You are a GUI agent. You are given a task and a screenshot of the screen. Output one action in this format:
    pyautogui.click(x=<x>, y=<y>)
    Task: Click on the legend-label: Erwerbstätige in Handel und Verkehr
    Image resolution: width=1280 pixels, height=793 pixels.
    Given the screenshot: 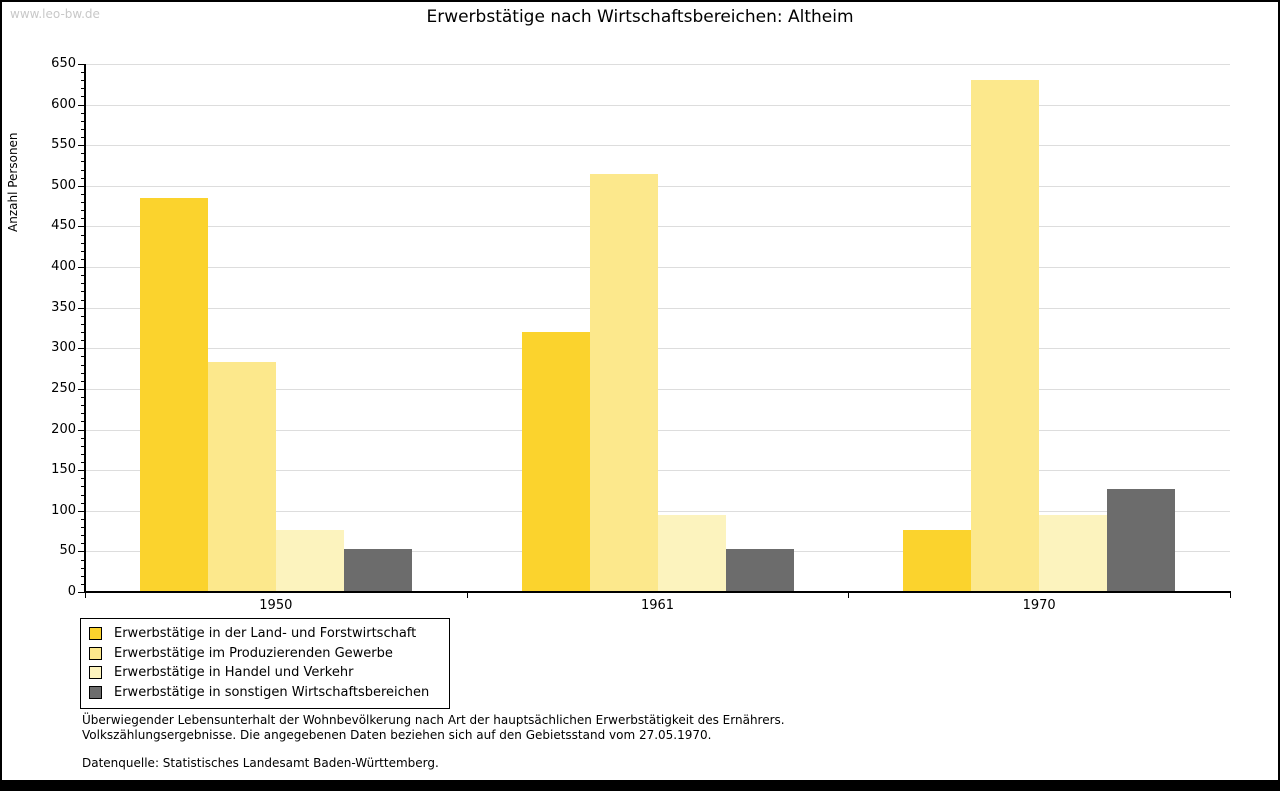 What is the action you would take?
    pyautogui.click(x=234, y=673)
    